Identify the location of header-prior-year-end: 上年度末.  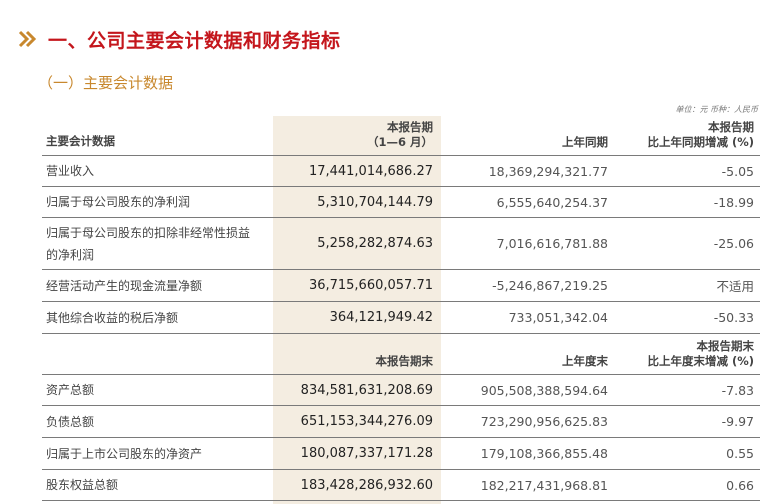
(585, 361).